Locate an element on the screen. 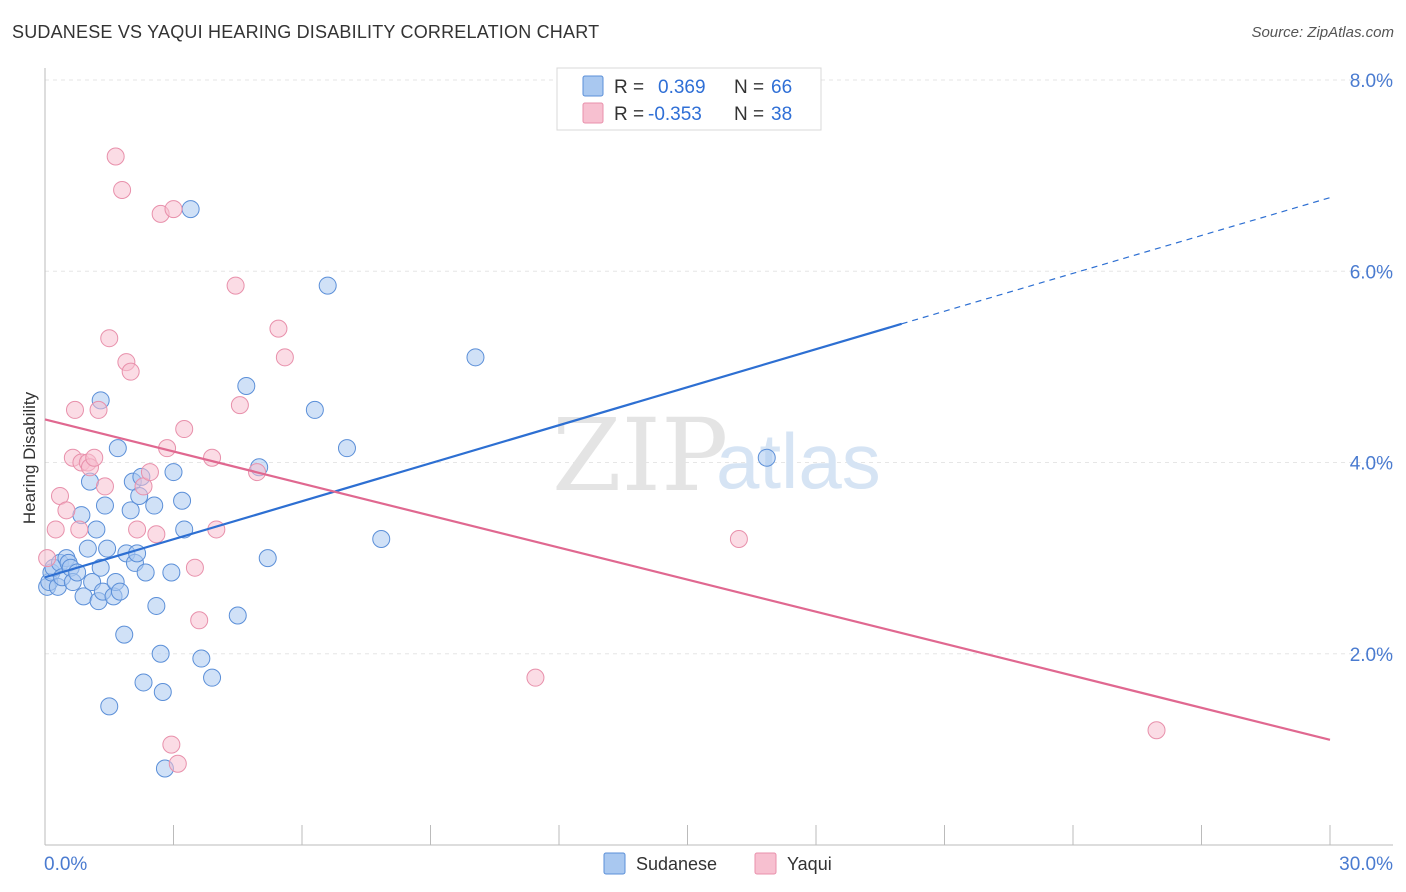  bottom-legend-swatch-yaqui is located at coordinates (765, 863).